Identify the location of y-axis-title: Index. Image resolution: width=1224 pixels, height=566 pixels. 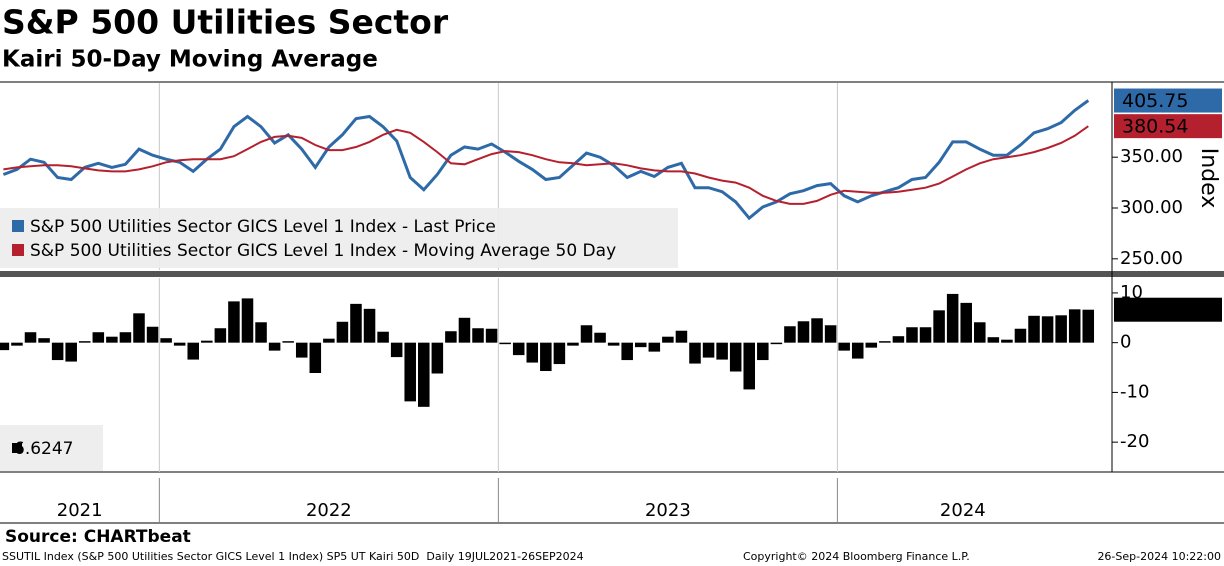
(1208, 178).